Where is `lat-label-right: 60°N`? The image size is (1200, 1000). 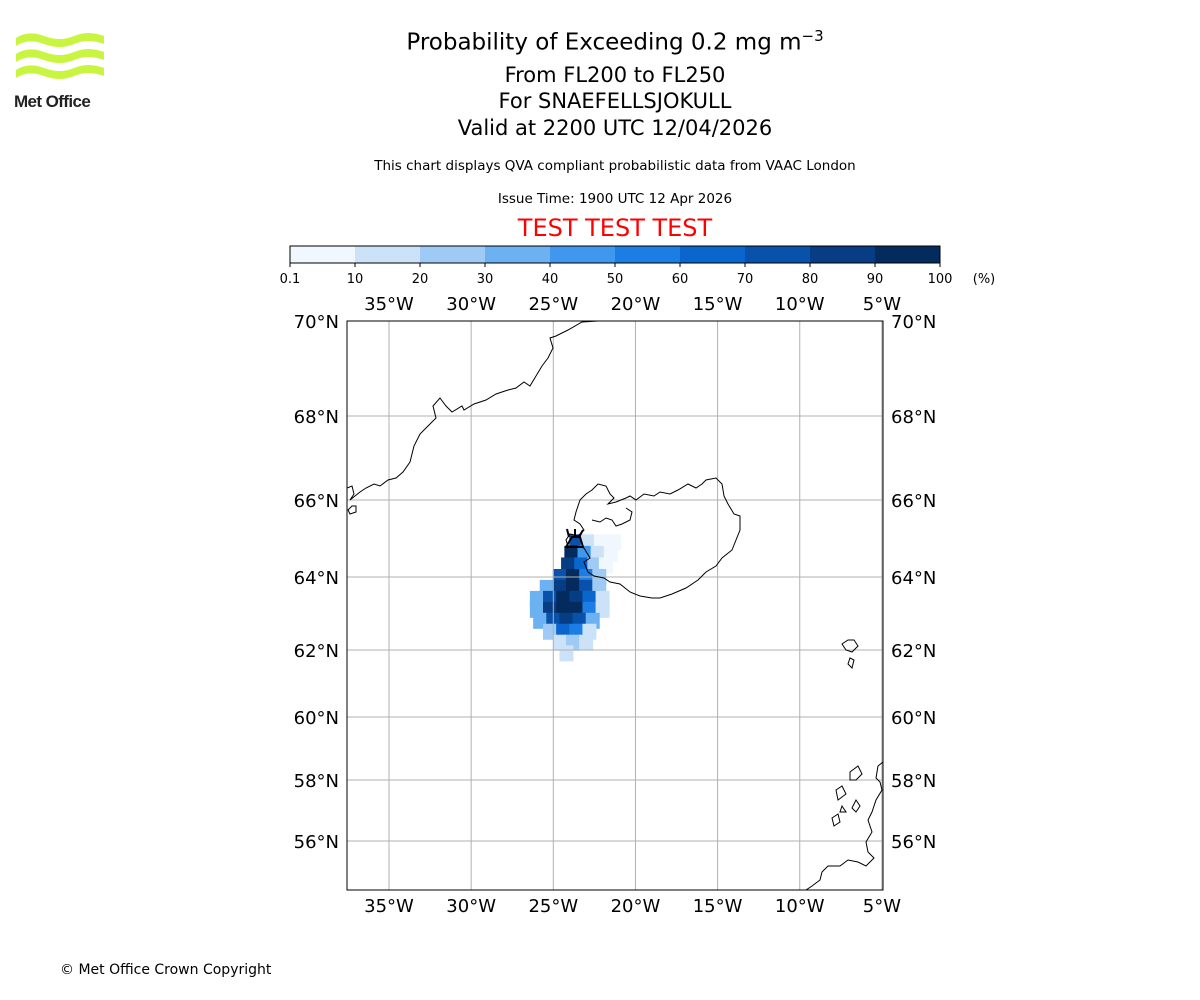 lat-label-right: 60°N is located at coordinates (913, 718).